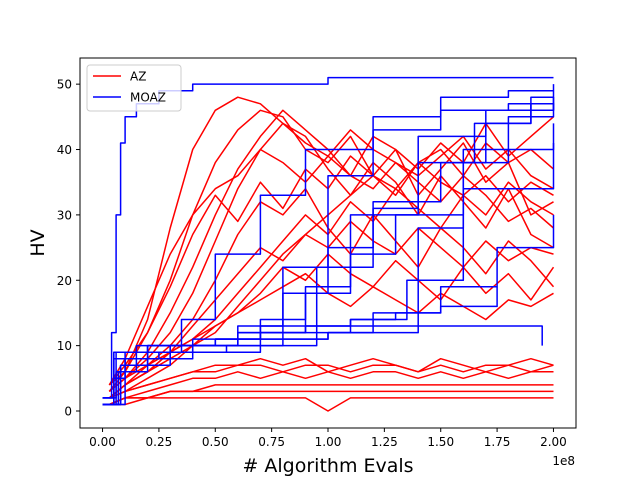 This screenshot has width=640, height=484. I want to click on x-tick-label: 1.75, so click(497, 442).